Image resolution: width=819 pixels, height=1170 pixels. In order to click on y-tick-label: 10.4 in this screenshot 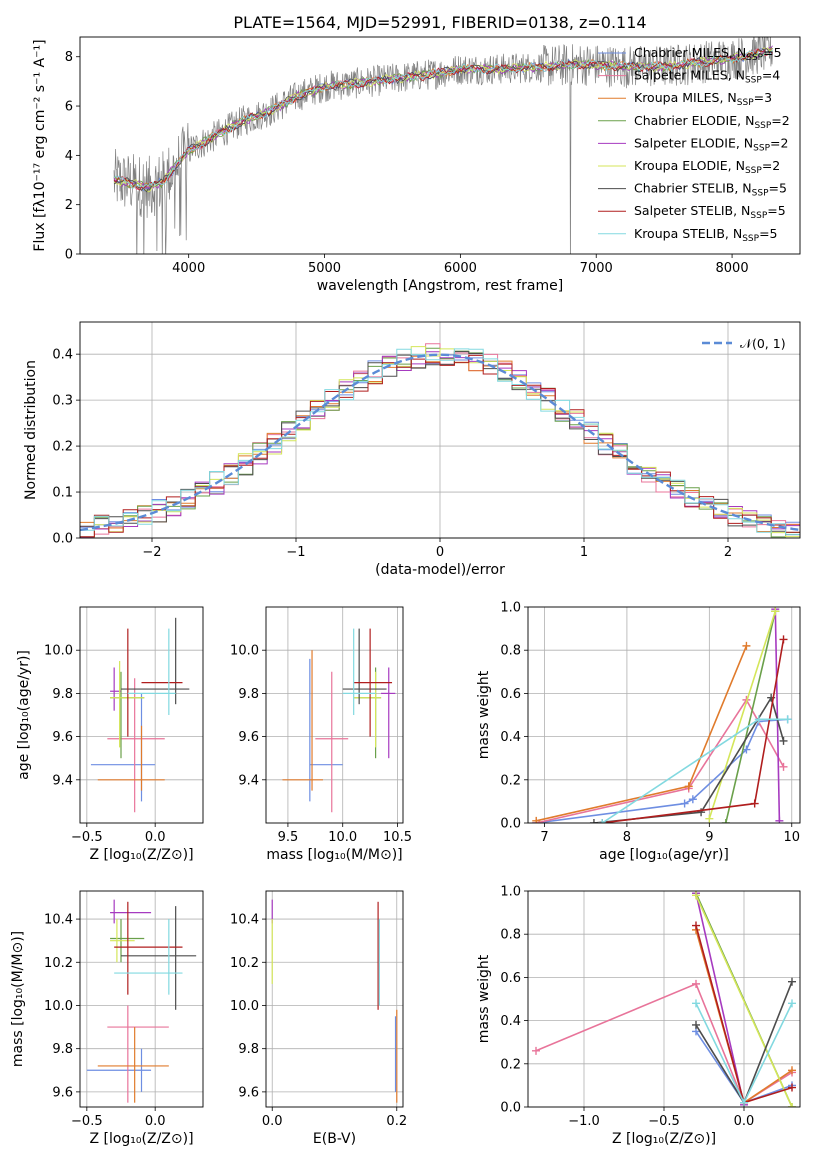, I will do `click(244, 920)`.